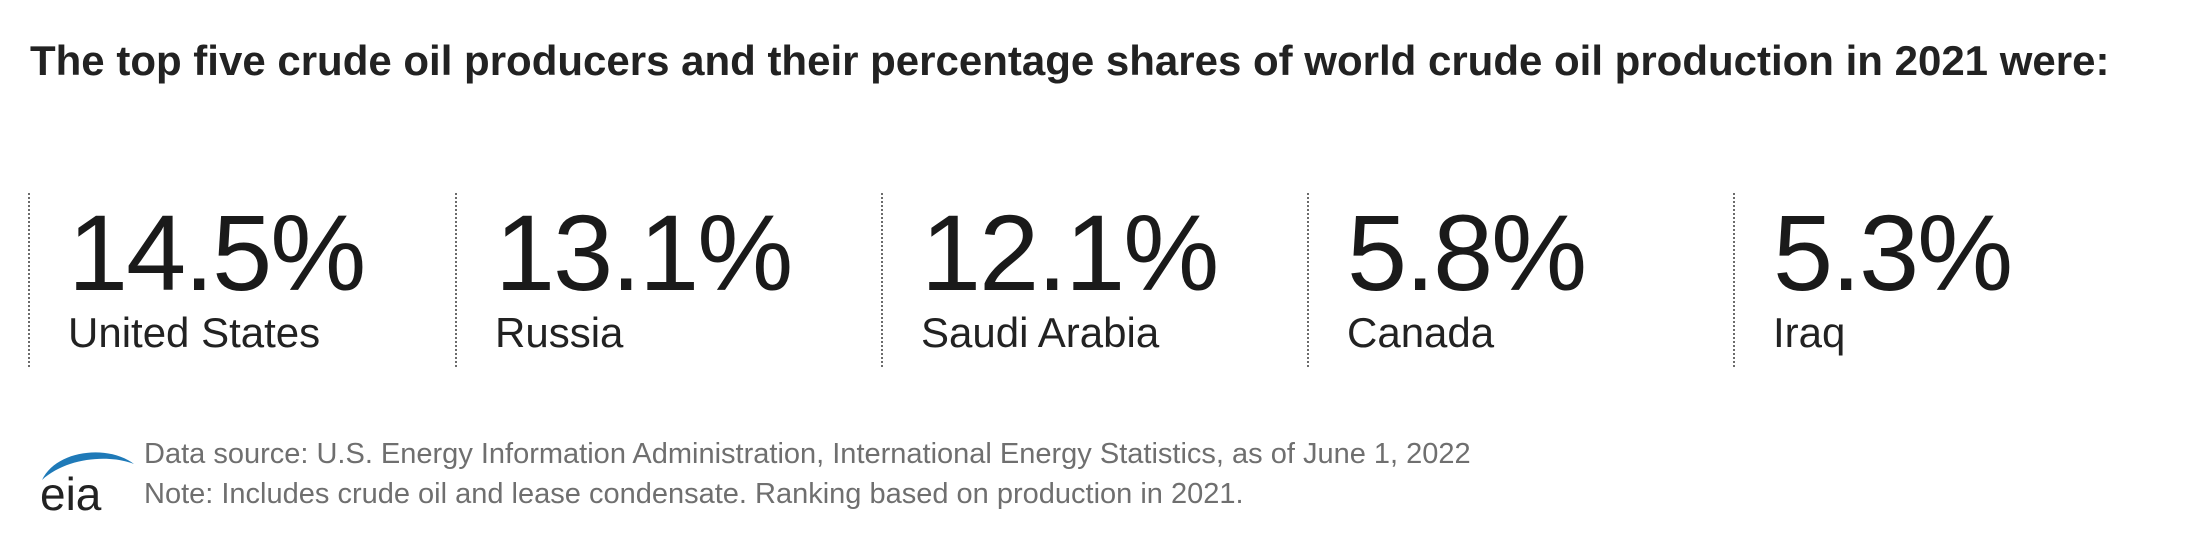  I want to click on stat-value: 13.1%, so click(644, 252).